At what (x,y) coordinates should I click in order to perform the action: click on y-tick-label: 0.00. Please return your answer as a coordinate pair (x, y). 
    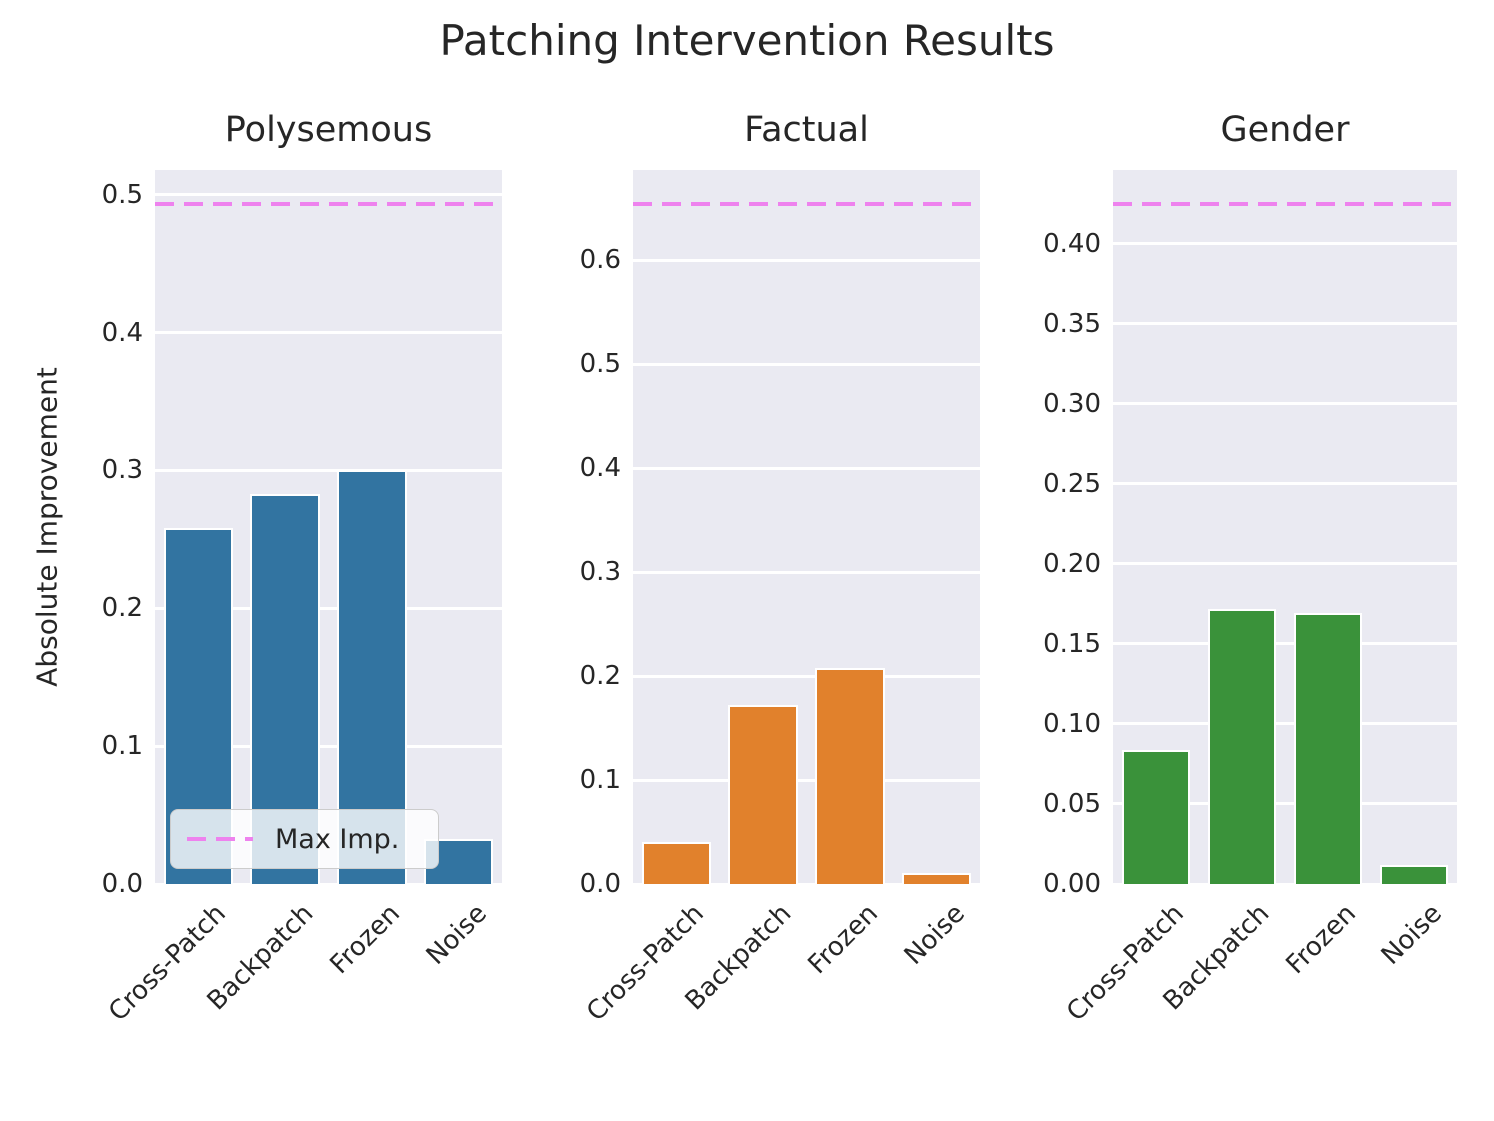
    Looking at the image, I should click on (1072, 884).